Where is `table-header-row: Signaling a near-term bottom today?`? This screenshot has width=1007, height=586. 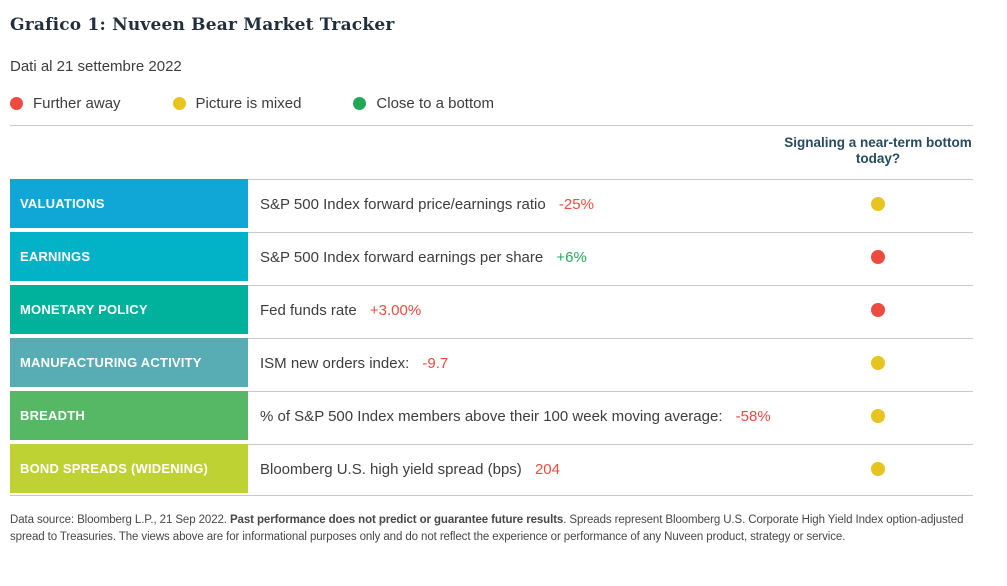 table-header-row: Signaling a near-term bottom today? is located at coordinates (491, 152).